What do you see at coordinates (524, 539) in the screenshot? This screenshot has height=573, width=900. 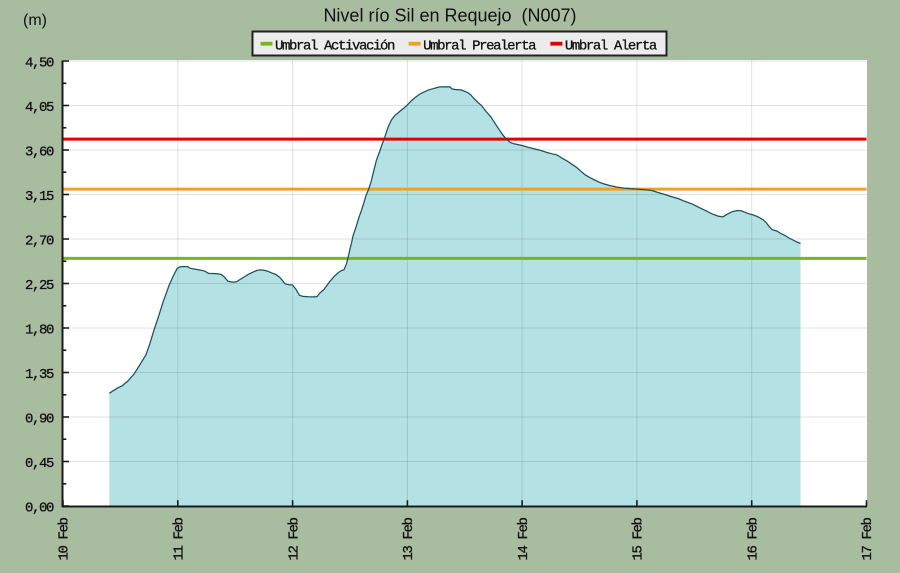 I see `svg-text: 14 Feb` at bounding box center [524, 539].